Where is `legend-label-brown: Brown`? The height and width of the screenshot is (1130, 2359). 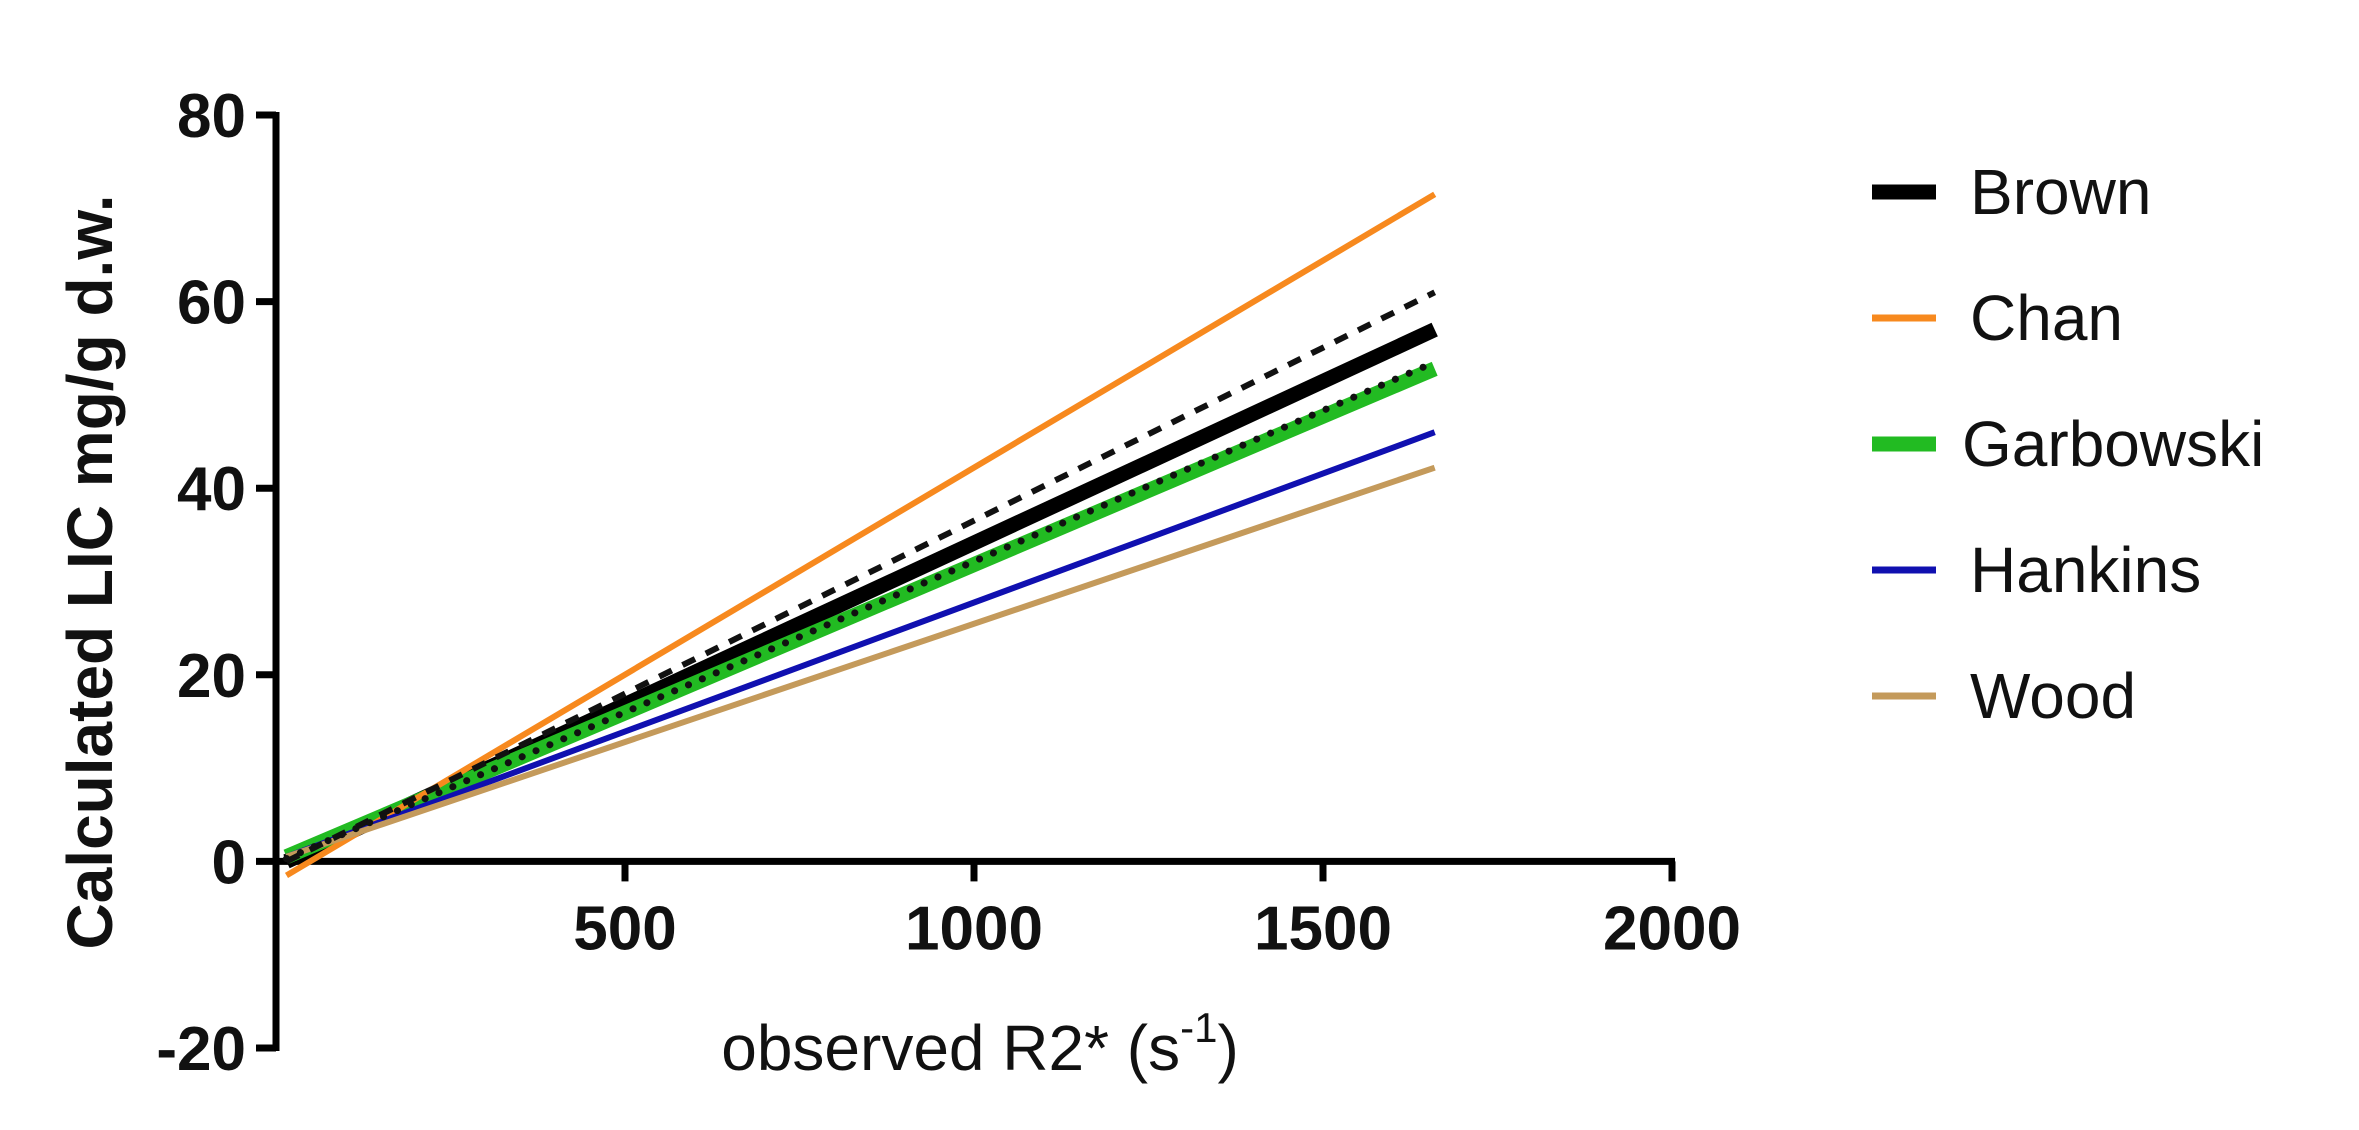
legend-label-brown: Brown is located at coordinates (2060, 192).